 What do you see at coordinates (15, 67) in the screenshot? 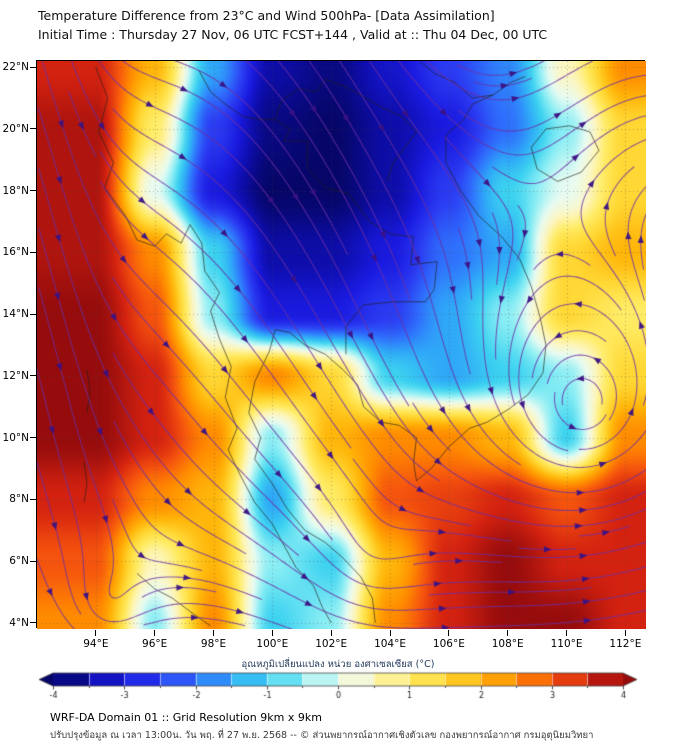
I see `lat-tick-label: 22°N` at bounding box center [15, 67].